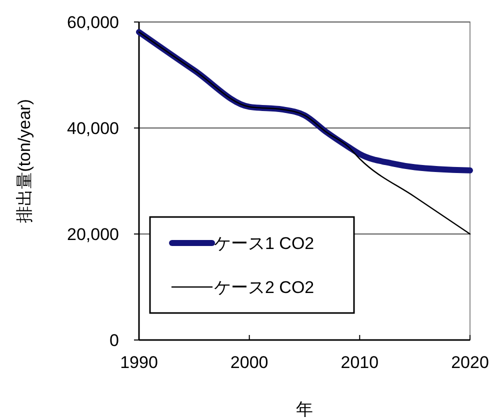 Image resolution: width=502 pixels, height=419 pixels. I want to click on legend-label: ケース2 CO2, so click(264, 287).